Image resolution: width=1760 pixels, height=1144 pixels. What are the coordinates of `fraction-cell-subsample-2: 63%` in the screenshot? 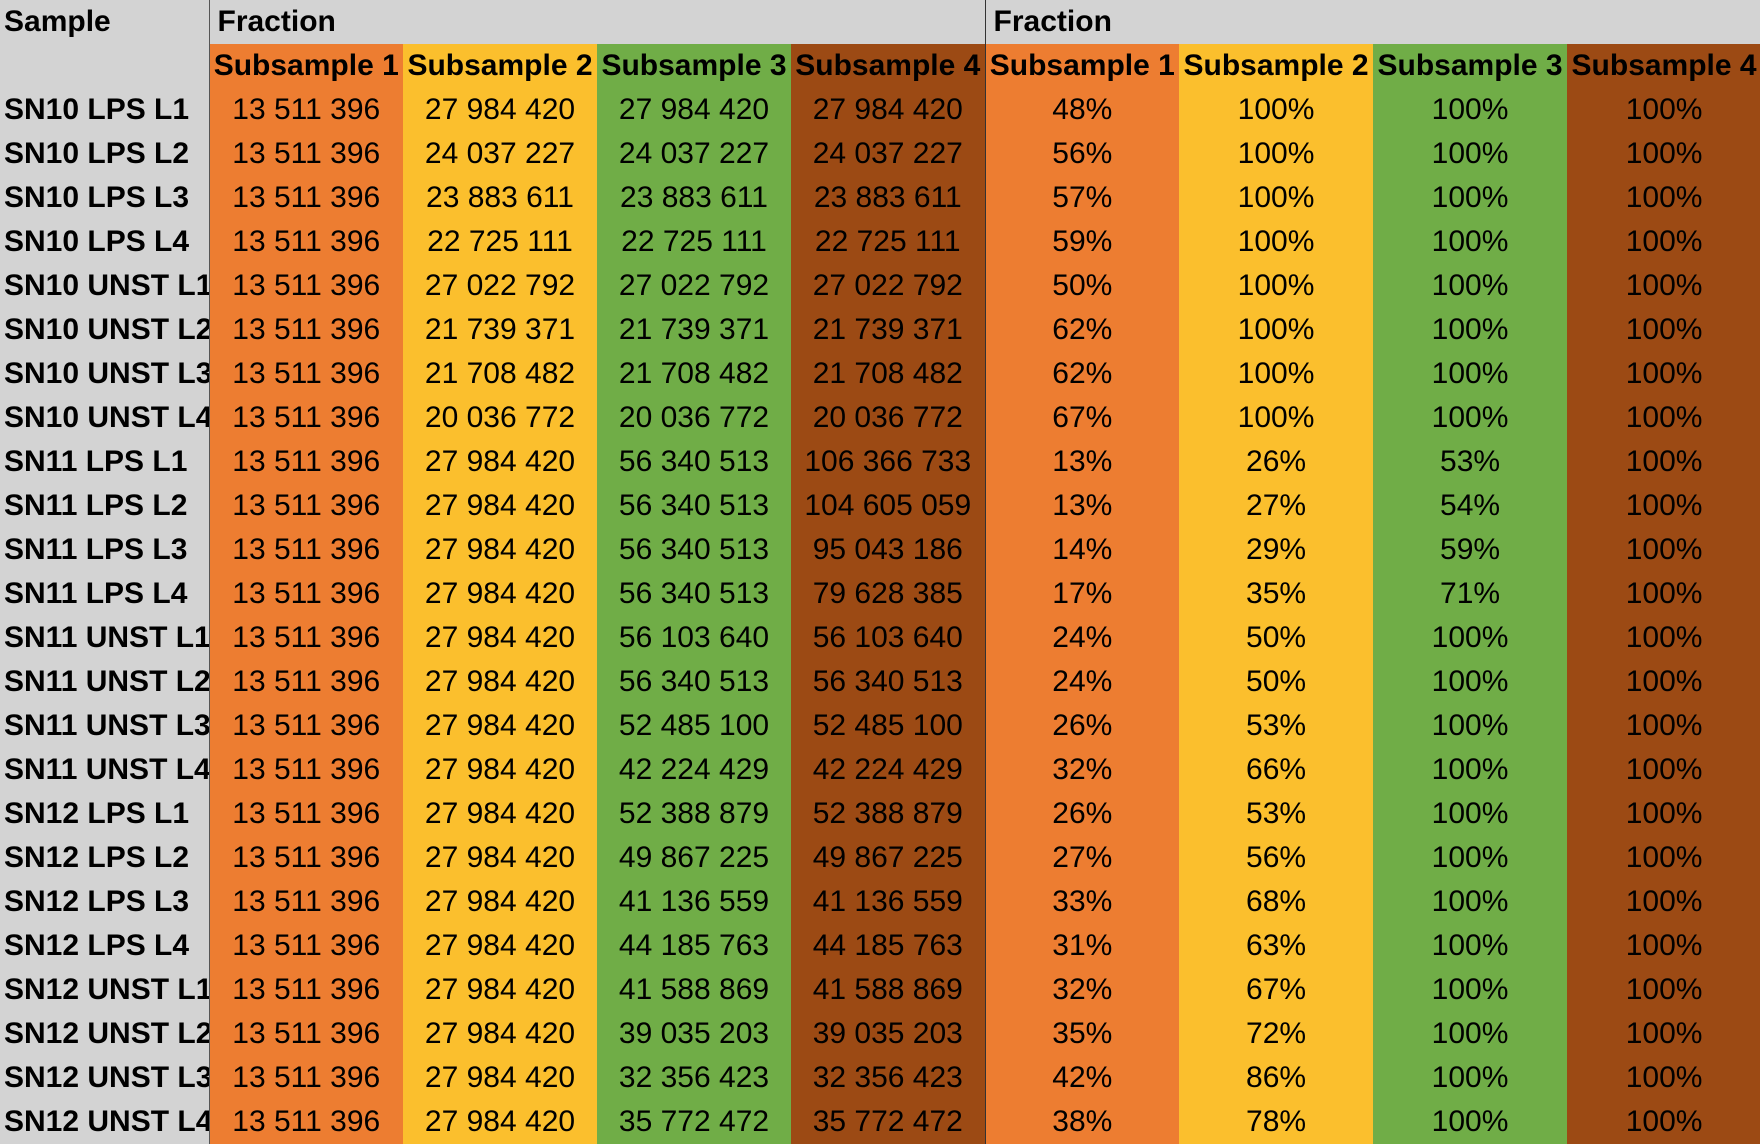 It's located at (1276, 946).